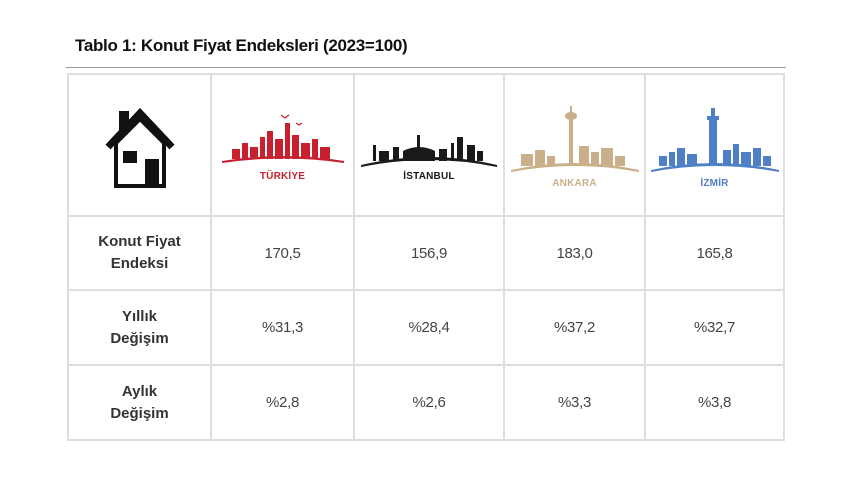 Image resolution: width=850 pixels, height=480 pixels. I want to click on house-icon, so click(139, 147).